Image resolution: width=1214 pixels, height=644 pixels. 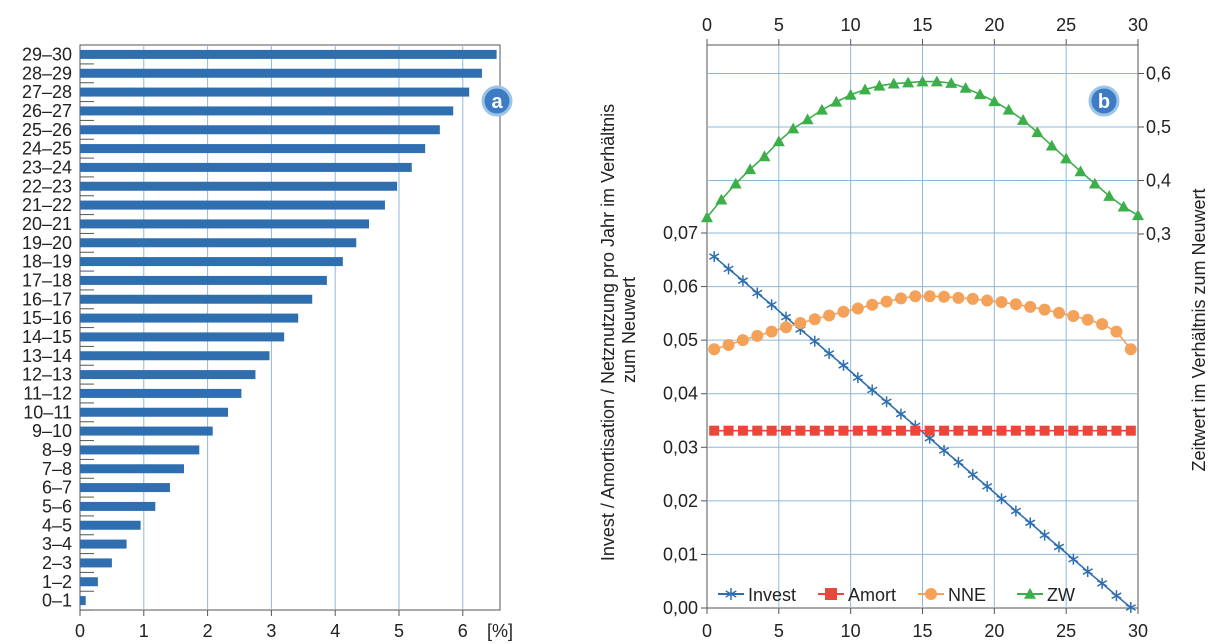 What do you see at coordinates (851, 25) in the screenshot?
I see `chart-b-top-x-tick-label: 10` at bounding box center [851, 25].